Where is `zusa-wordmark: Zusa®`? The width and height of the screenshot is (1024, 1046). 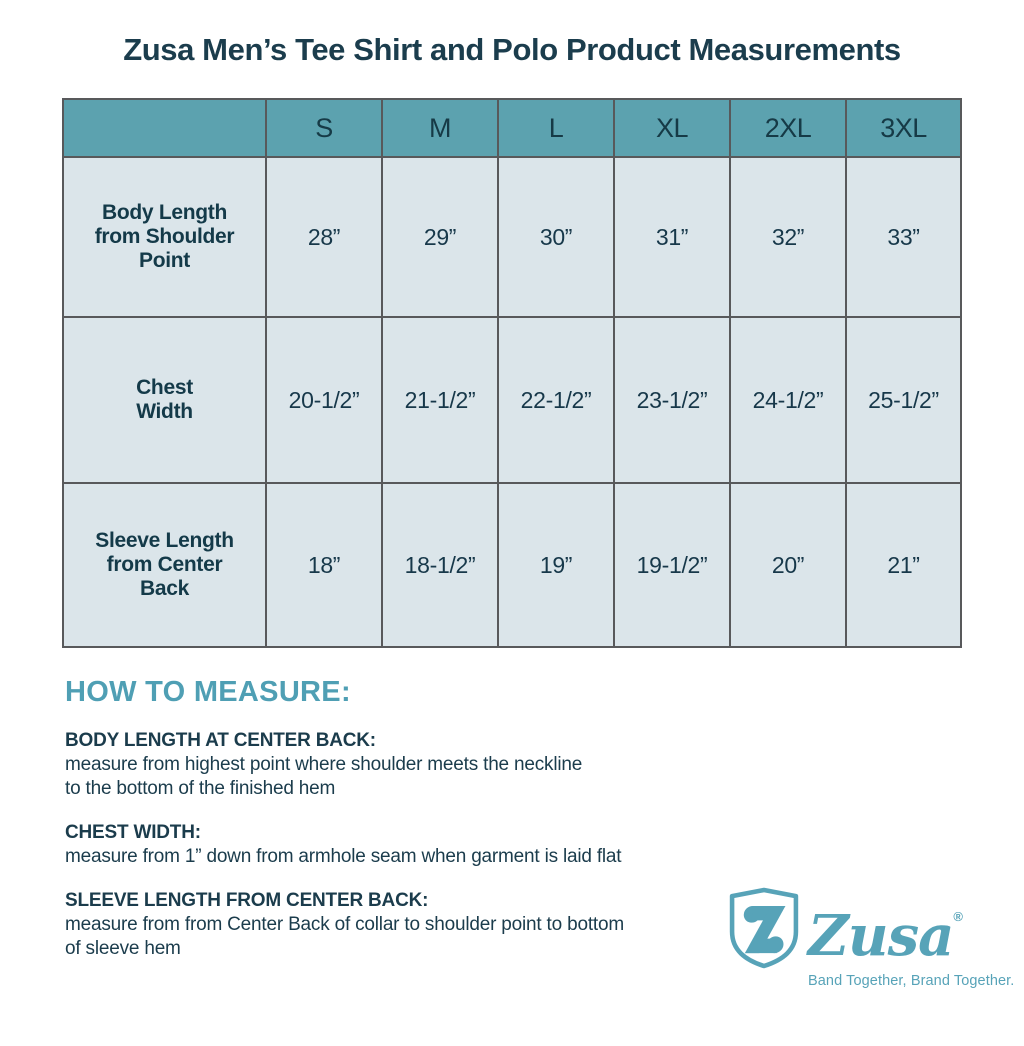
zusa-wordmark: Zusa® is located at coordinates (885, 936).